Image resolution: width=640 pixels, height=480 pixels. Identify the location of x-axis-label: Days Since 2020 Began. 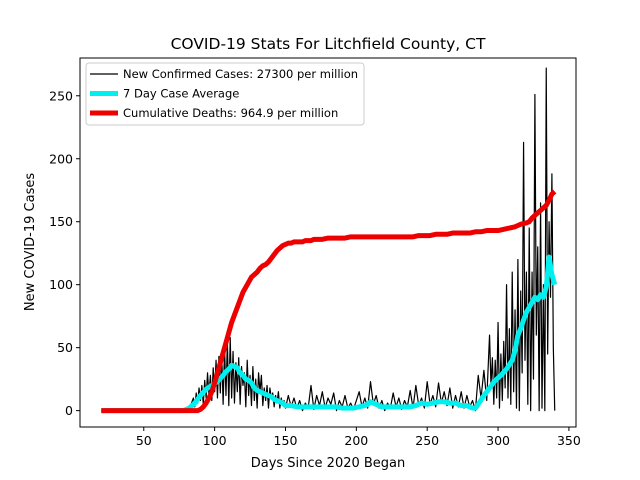
(328, 463).